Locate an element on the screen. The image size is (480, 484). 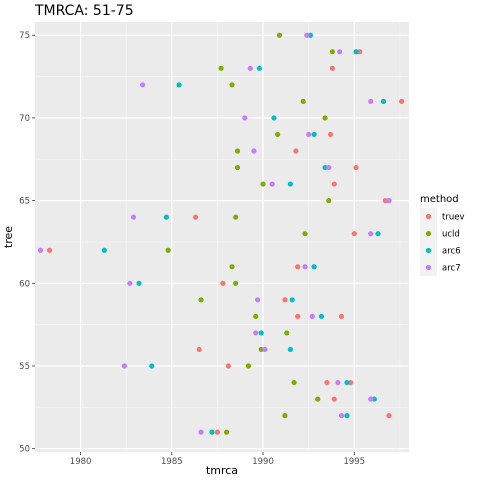
legend-dot-ucld is located at coordinates (428, 233).